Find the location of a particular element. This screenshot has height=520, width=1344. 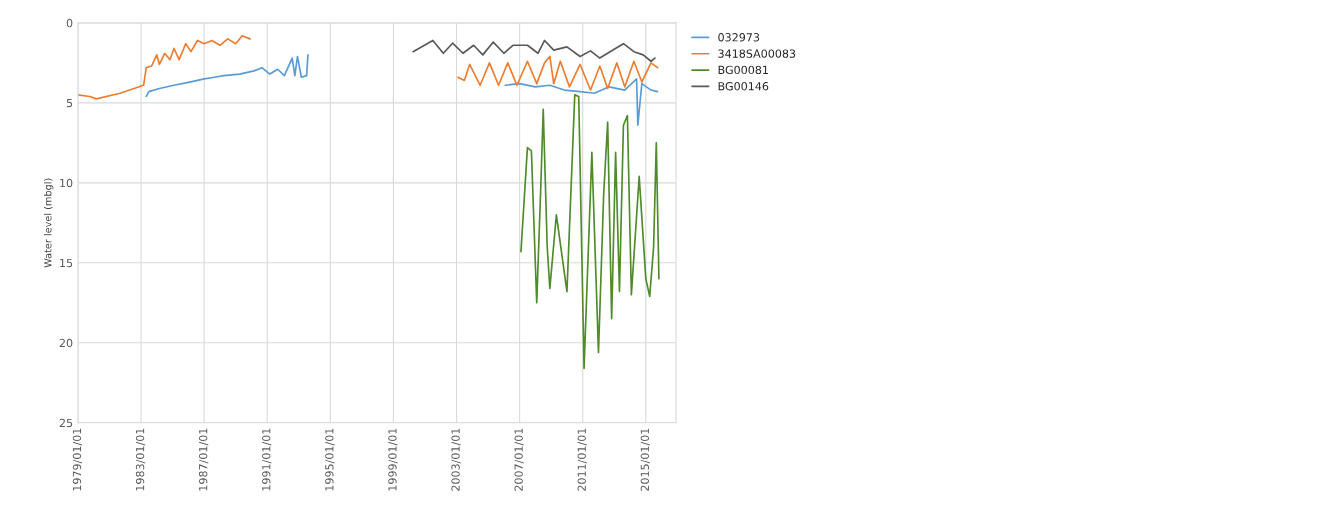

y-tick-label: 15 is located at coordinates (66, 263).